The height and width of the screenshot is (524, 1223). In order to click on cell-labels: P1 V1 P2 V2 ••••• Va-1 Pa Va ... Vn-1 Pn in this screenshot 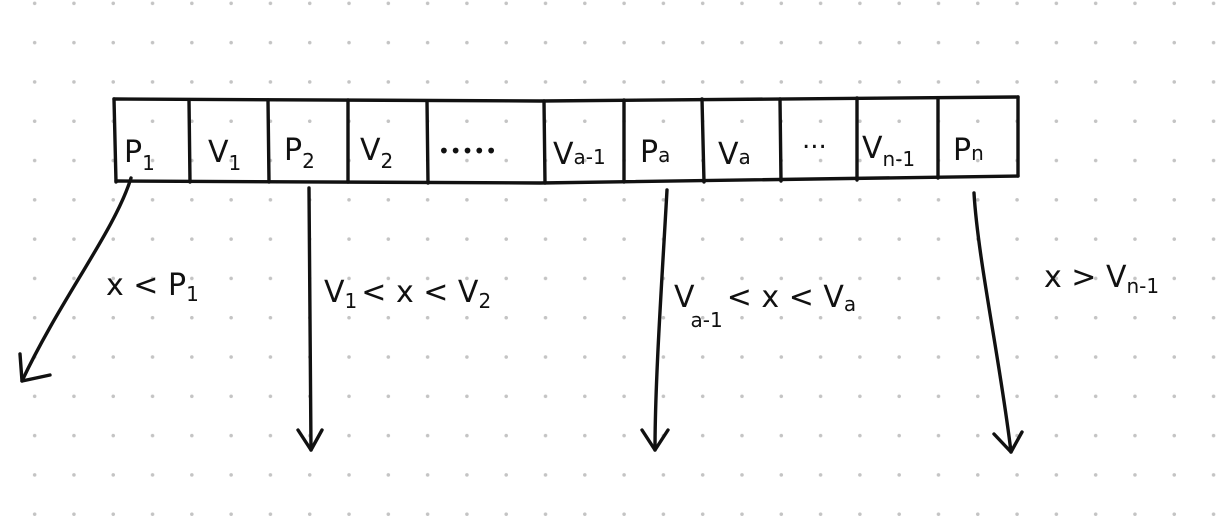, I will do `click(554, 150)`.